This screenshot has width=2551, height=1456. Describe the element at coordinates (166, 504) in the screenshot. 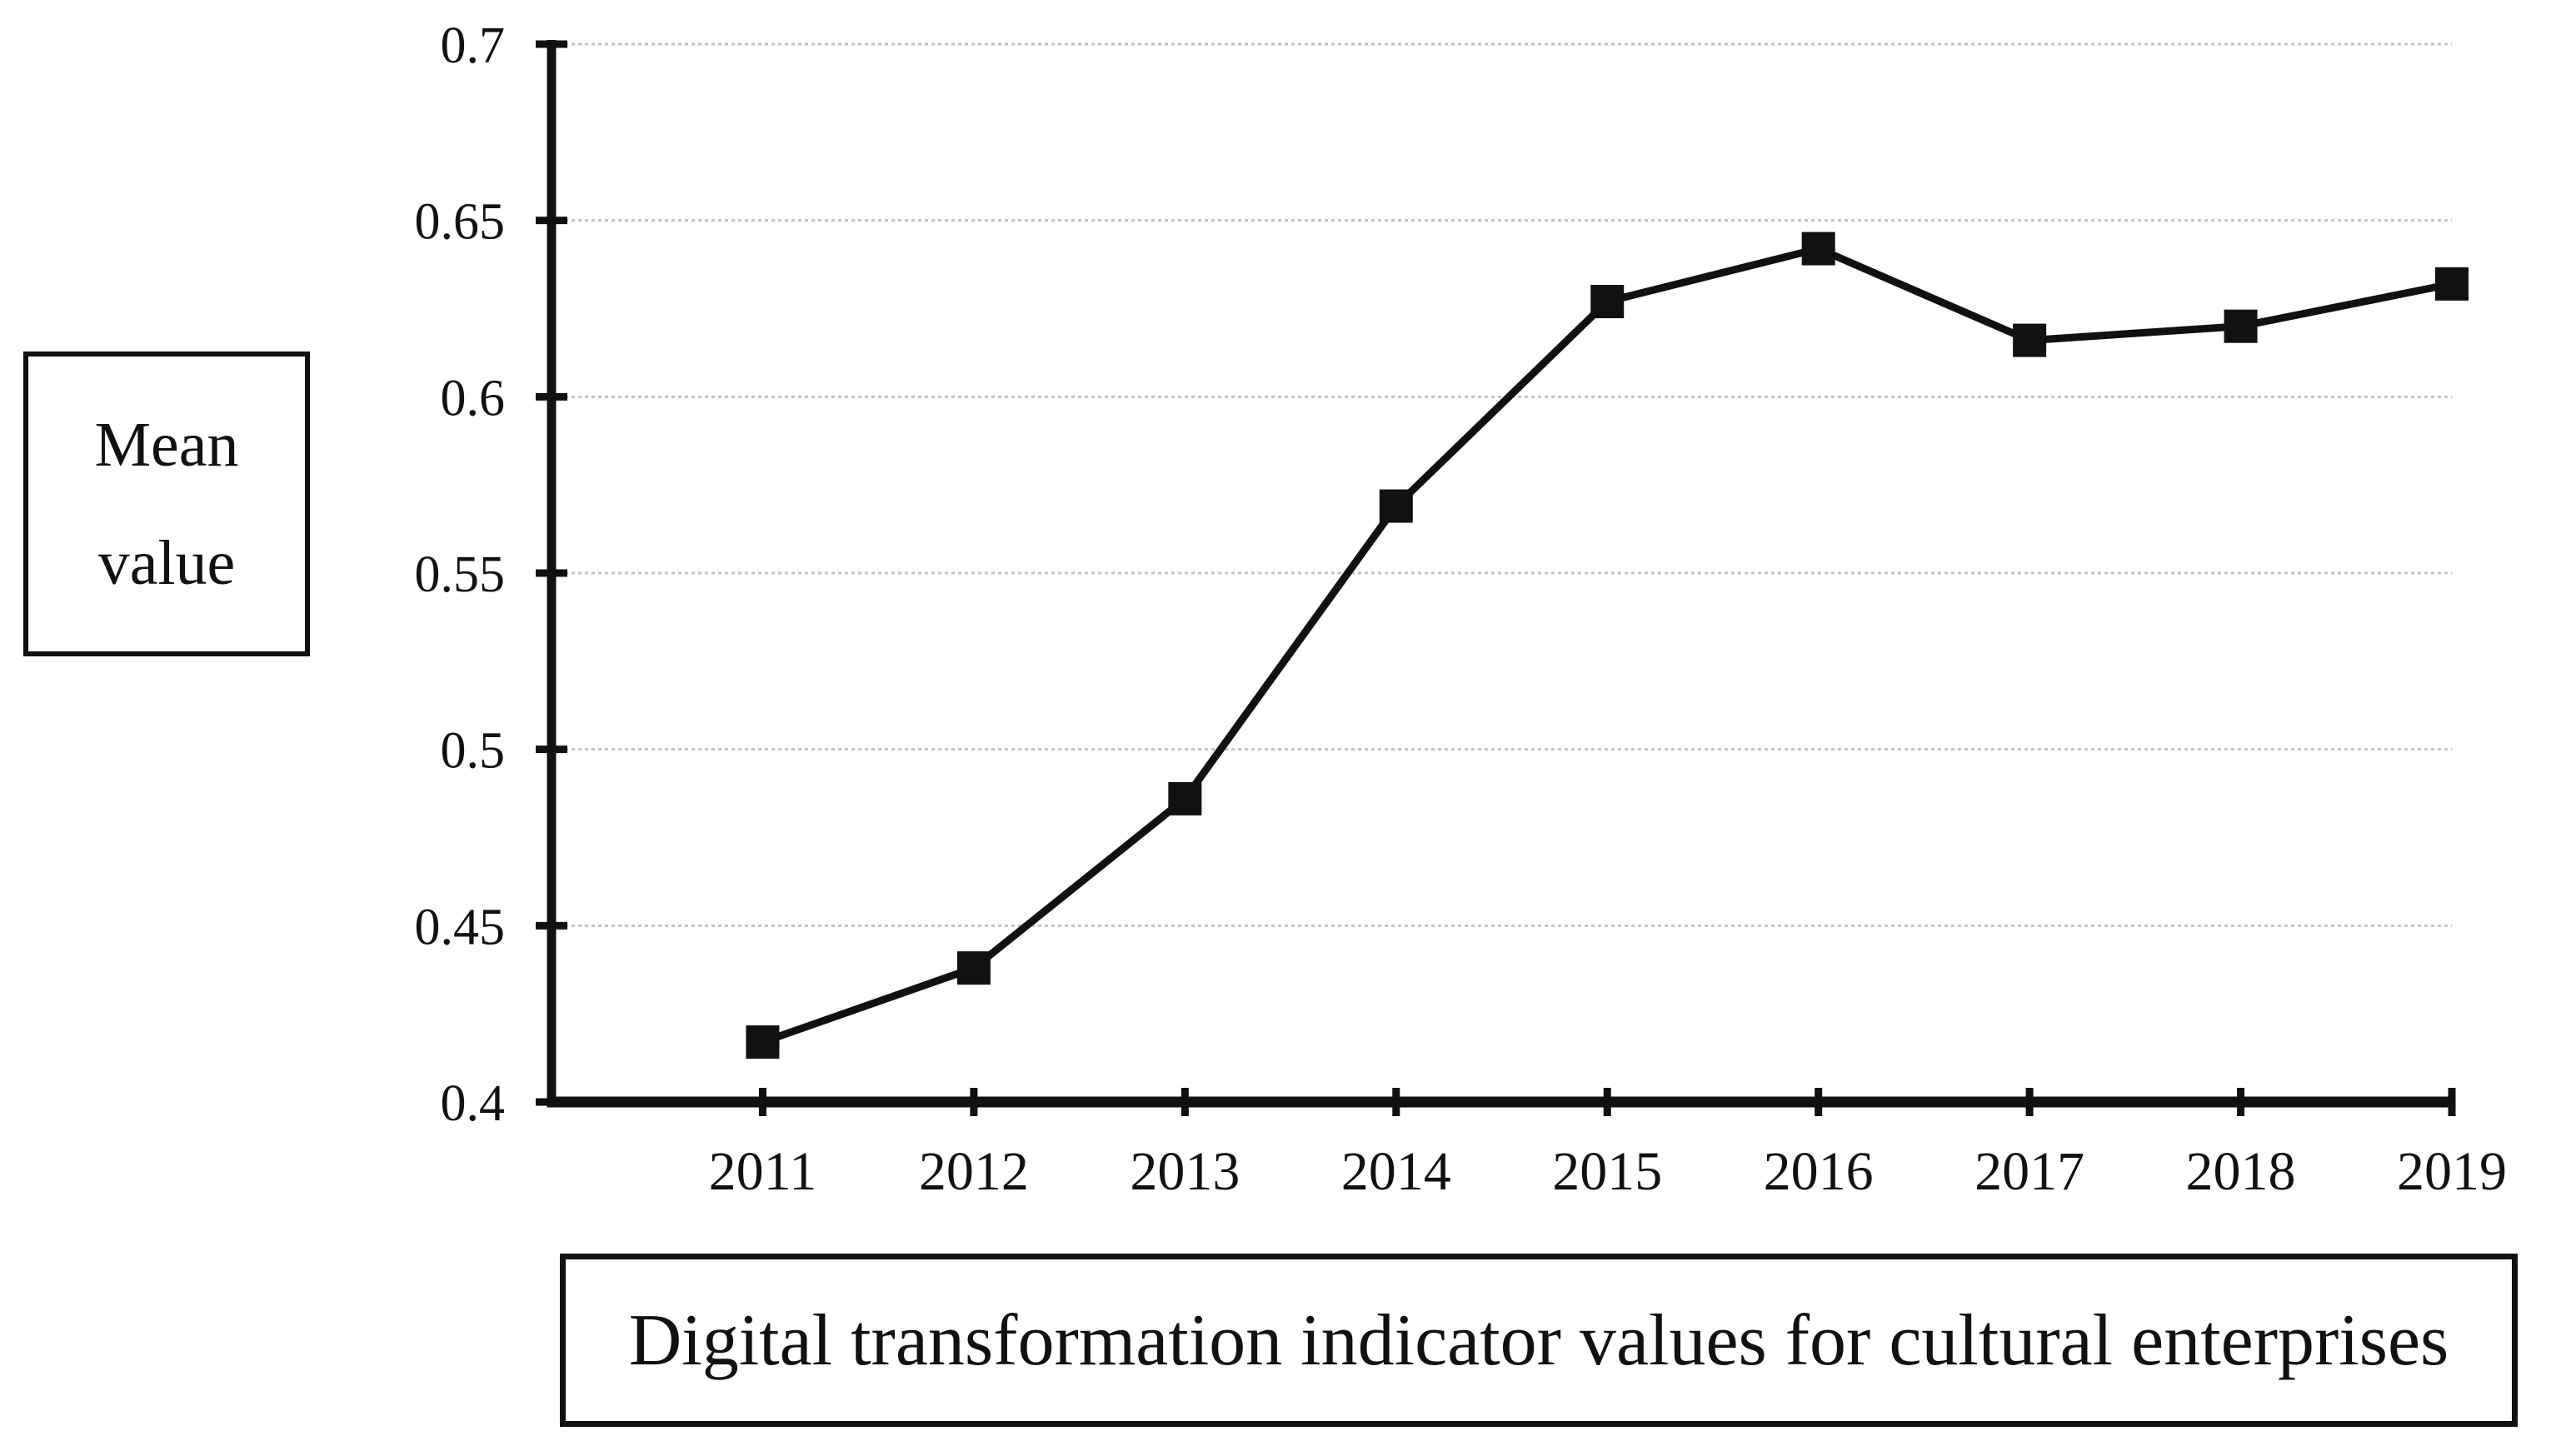

I see `y-axis-label-box: Mean value` at that location.